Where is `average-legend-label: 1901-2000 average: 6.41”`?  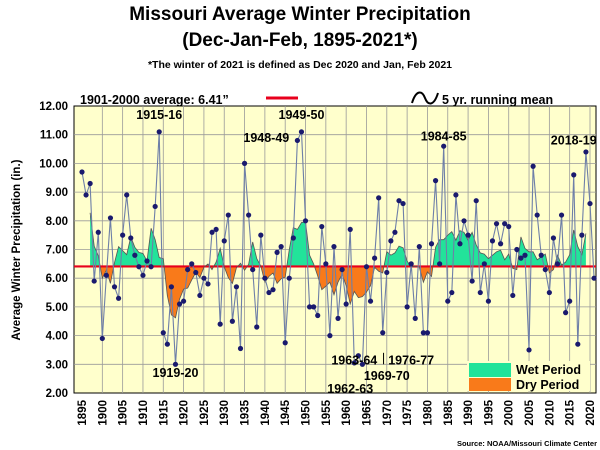
average-legend-label: 1901-2000 average: 6.41” is located at coordinates (154, 100).